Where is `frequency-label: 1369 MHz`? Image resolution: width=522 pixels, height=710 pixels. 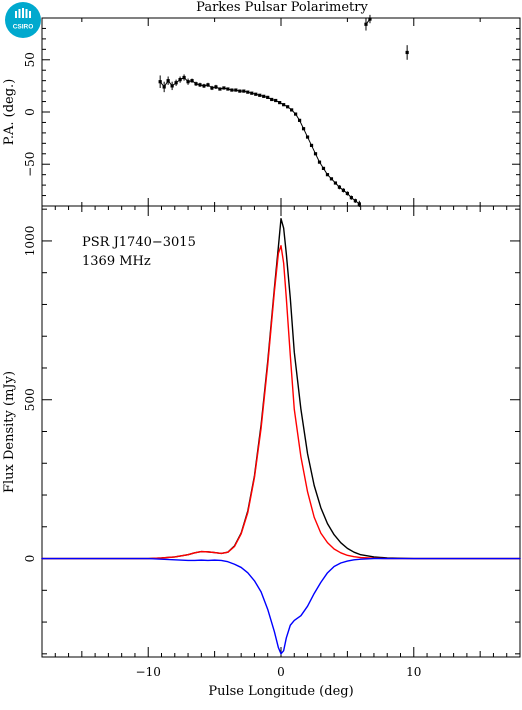 frequency-label: 1369 MHz is located at coordinates (116, 261).